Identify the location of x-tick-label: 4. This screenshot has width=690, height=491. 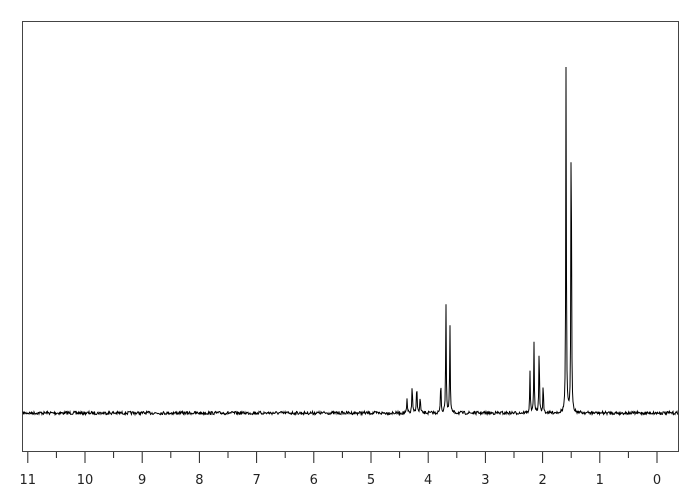
(428, 480).